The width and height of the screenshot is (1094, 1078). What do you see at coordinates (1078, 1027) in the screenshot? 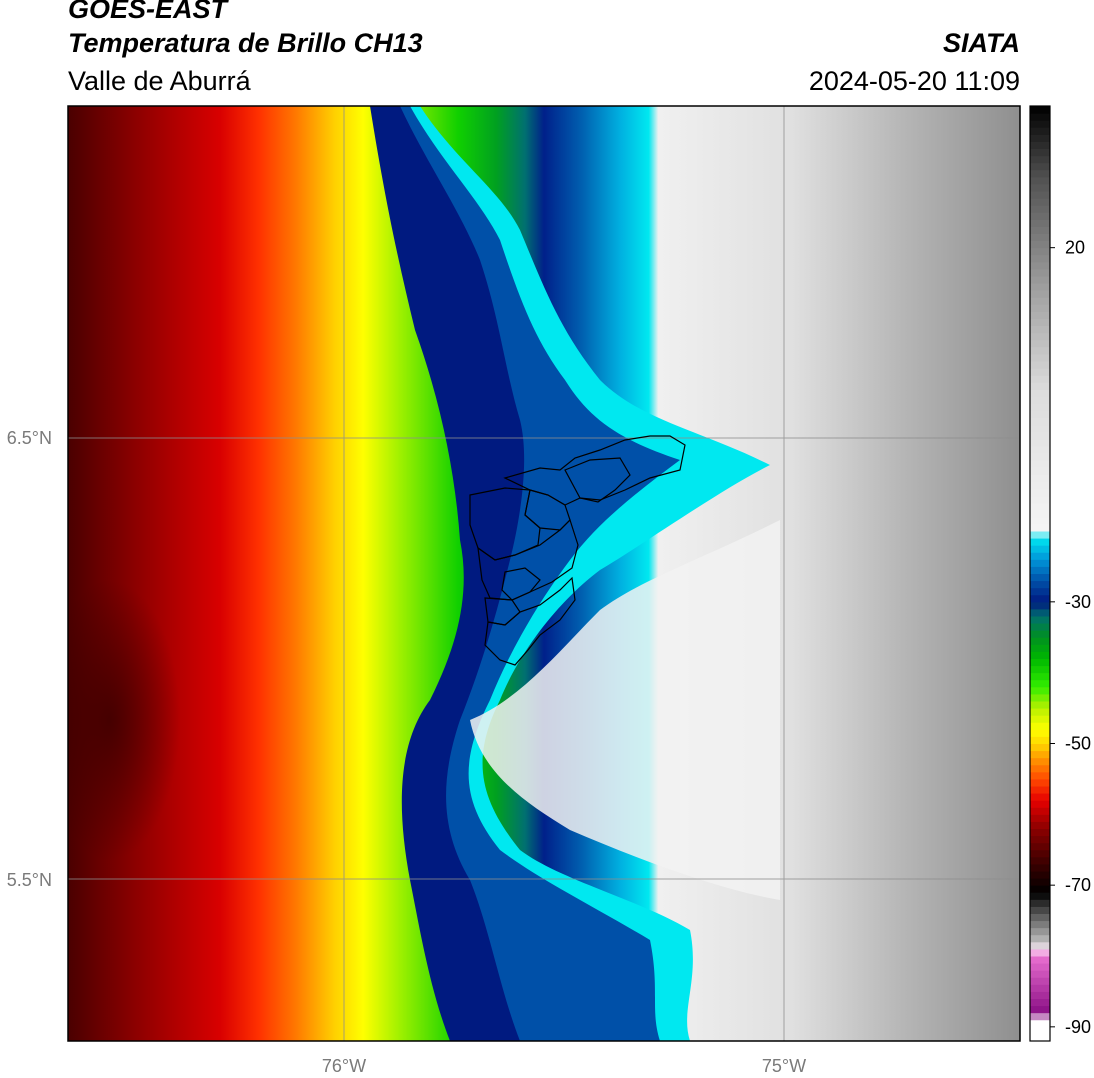
I see `colorbar-tick-label: -90` at bounding box center [1078, 1027].